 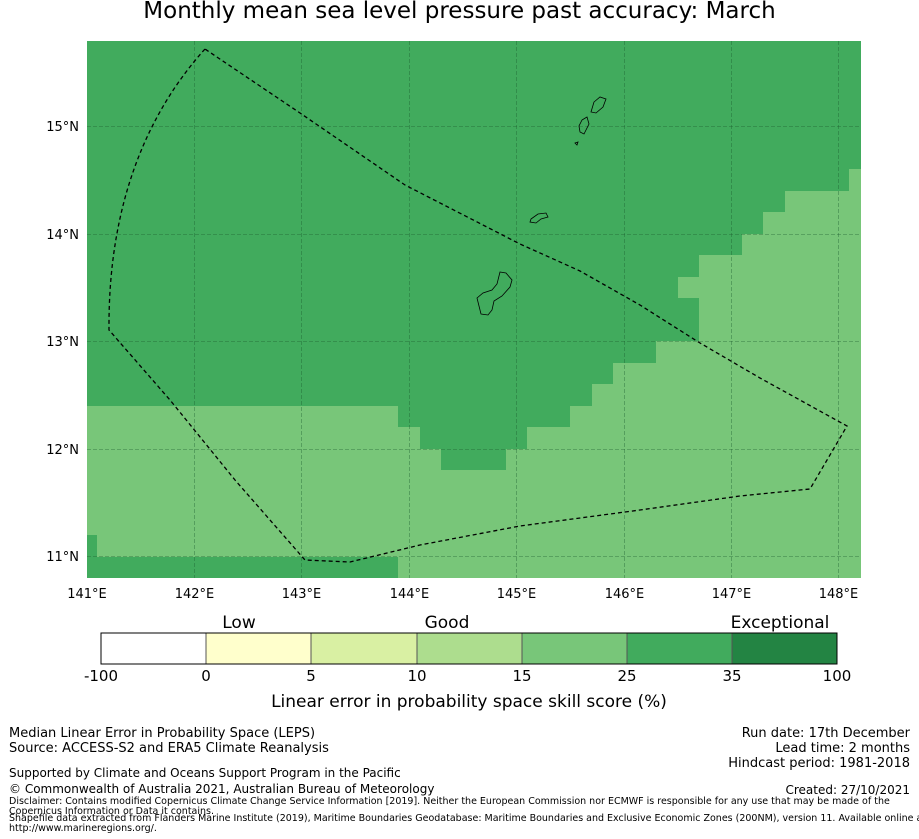 I want to click on island-saipan, so click(x=598, y=105).